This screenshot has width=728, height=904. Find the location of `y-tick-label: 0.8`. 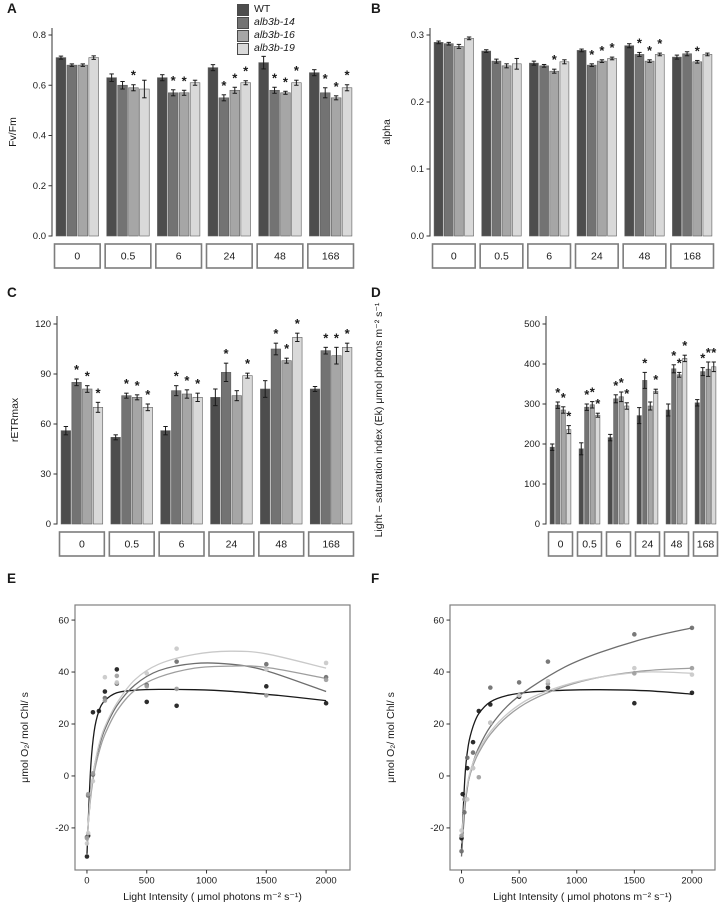

y-tick-label: 0.8 is located at coordinates (39, 35).